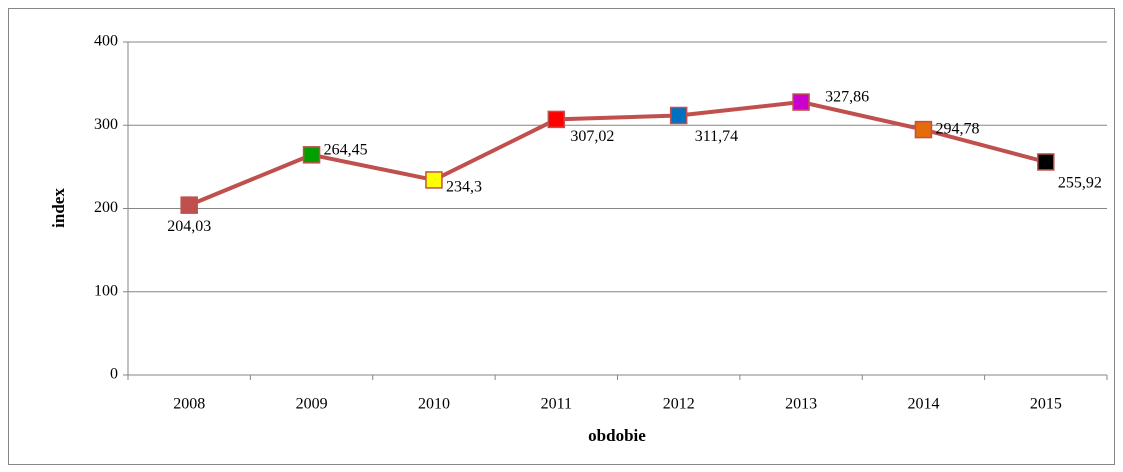  I want to click on data-label: 264,45, so click(346, 150).